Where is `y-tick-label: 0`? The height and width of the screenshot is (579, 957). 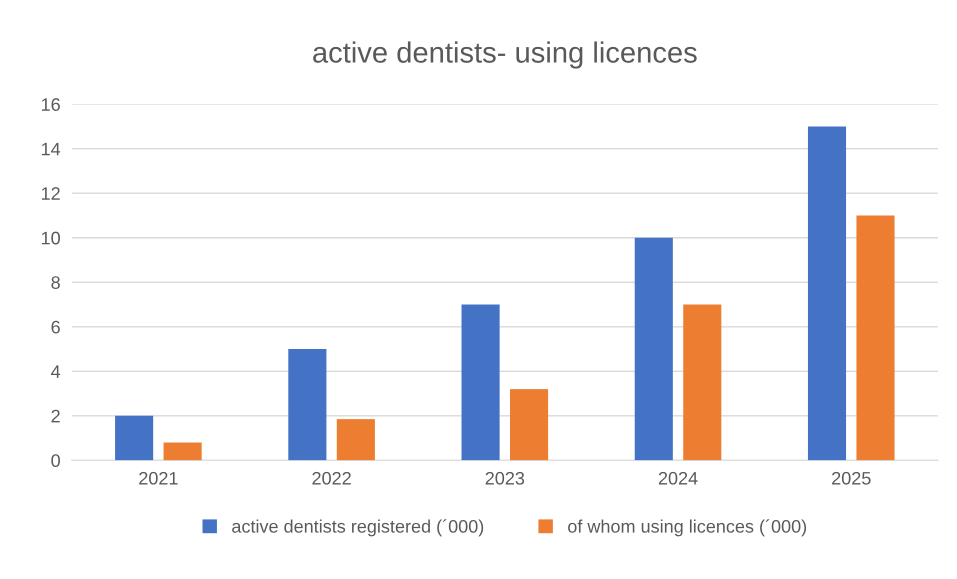
y-tick-label: 0 is located at coordinates (55, 461).